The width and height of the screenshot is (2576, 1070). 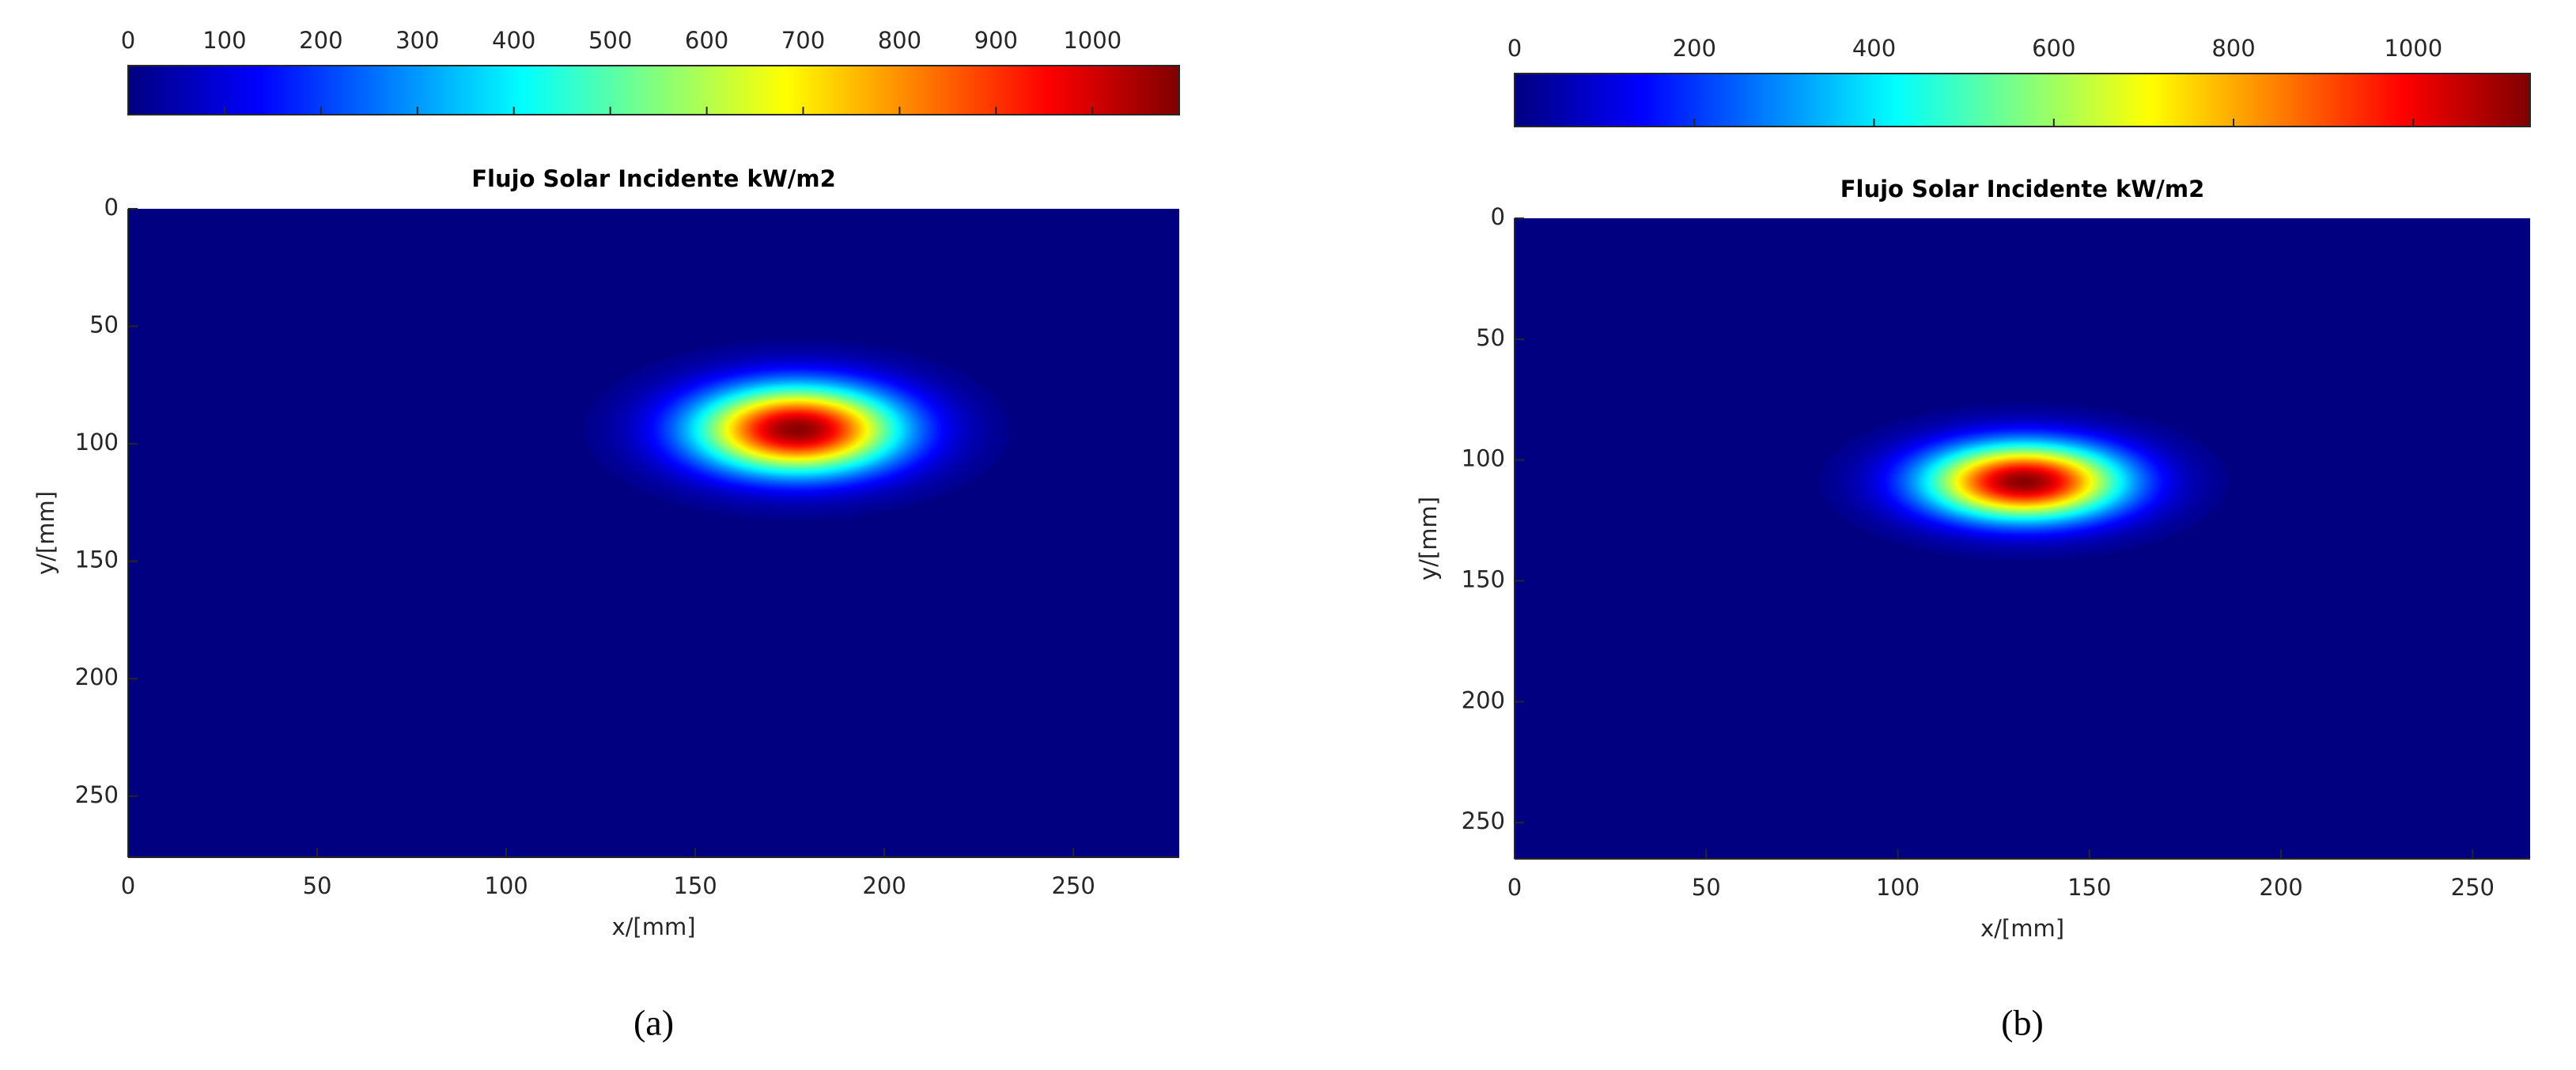 I want to click on colorbar-tick-label: 500, so click(x=610, y=40).